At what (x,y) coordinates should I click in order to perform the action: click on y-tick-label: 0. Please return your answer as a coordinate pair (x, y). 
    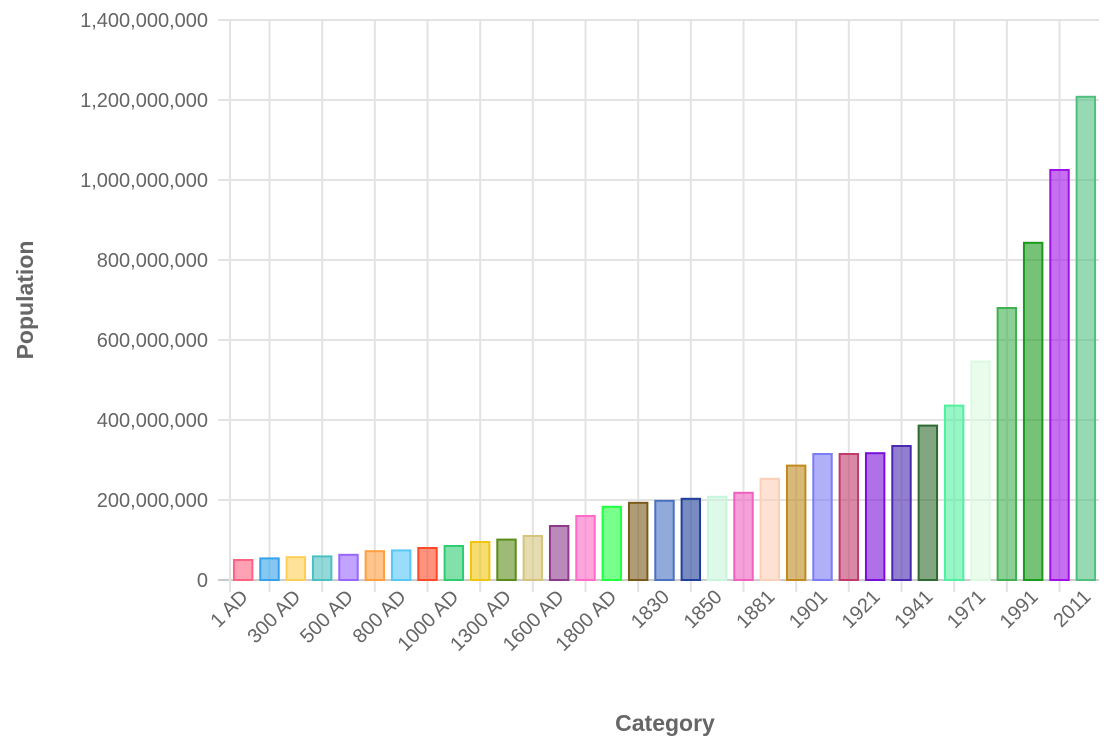
    Looking at the image, I should click on (202, 581).